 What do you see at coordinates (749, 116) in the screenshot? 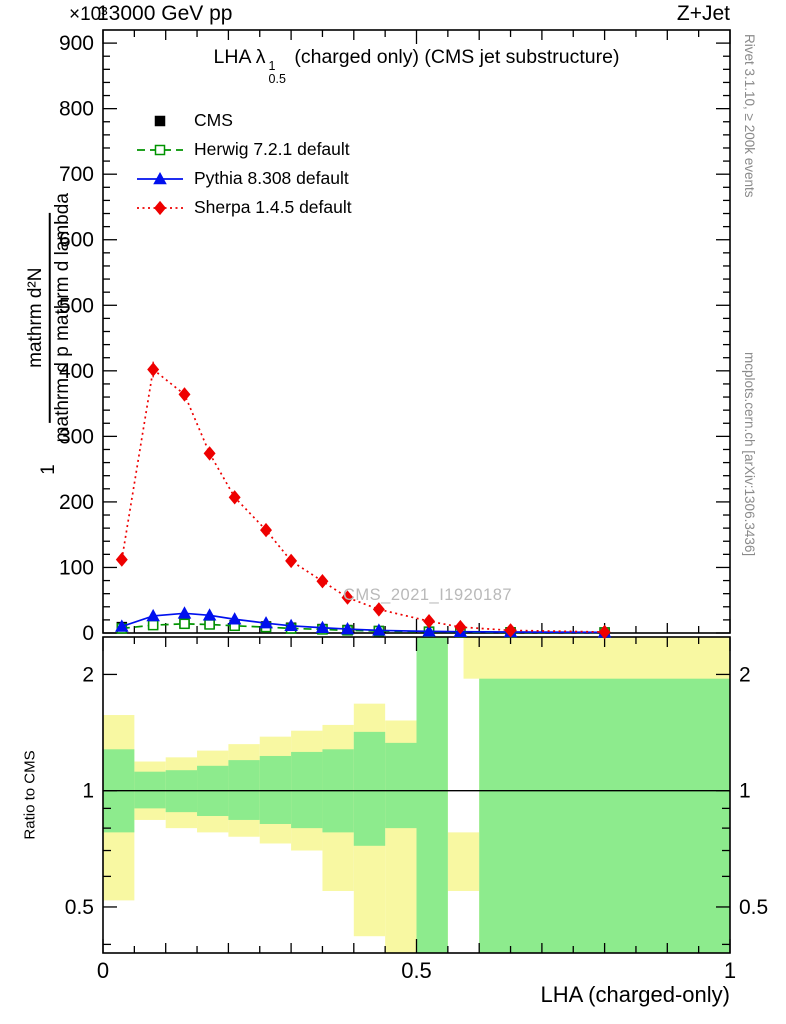
I see `rivet-version-label: Rivet 3.1.10, ≥ 200k events` at bounding box center [749, 116].